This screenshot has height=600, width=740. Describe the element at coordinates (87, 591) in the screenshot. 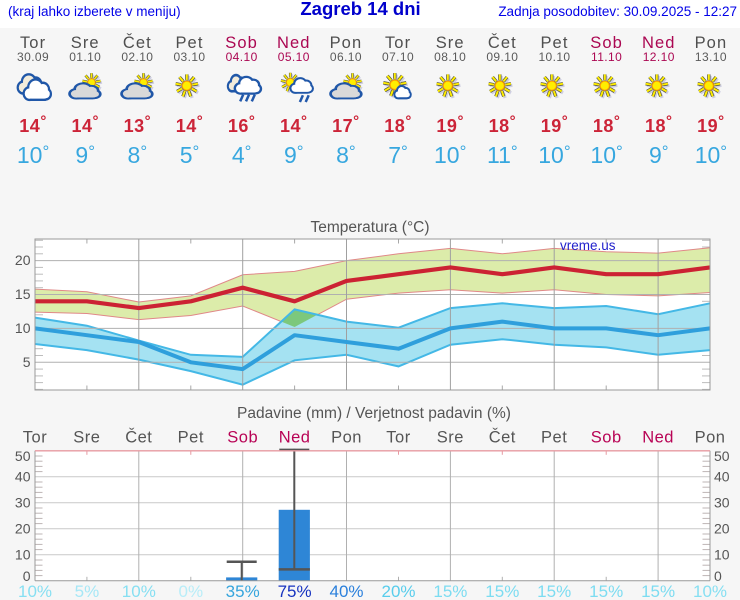

I see `svg-text: 5%` at that location.